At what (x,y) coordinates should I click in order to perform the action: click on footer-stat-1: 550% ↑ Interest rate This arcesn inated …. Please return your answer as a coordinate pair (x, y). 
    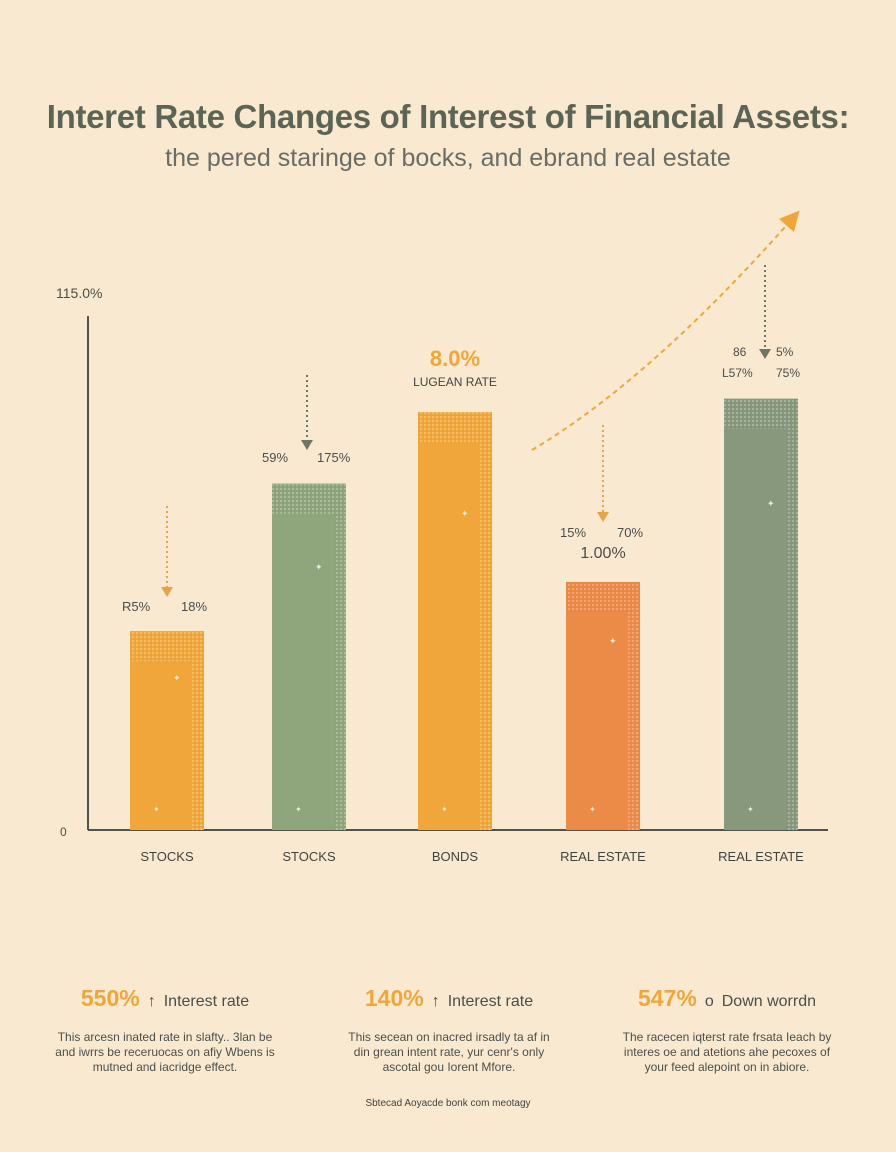
    Looking at the image, I should click on (165, 1030).